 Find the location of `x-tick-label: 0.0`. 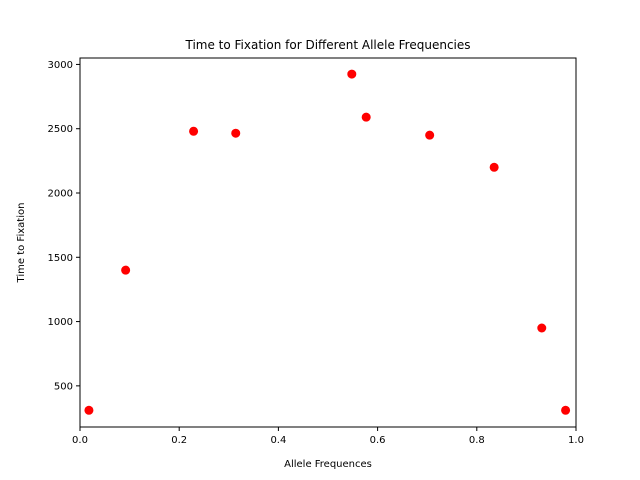

x-tick-label: 0.0 is located at coordinates (80, 440).